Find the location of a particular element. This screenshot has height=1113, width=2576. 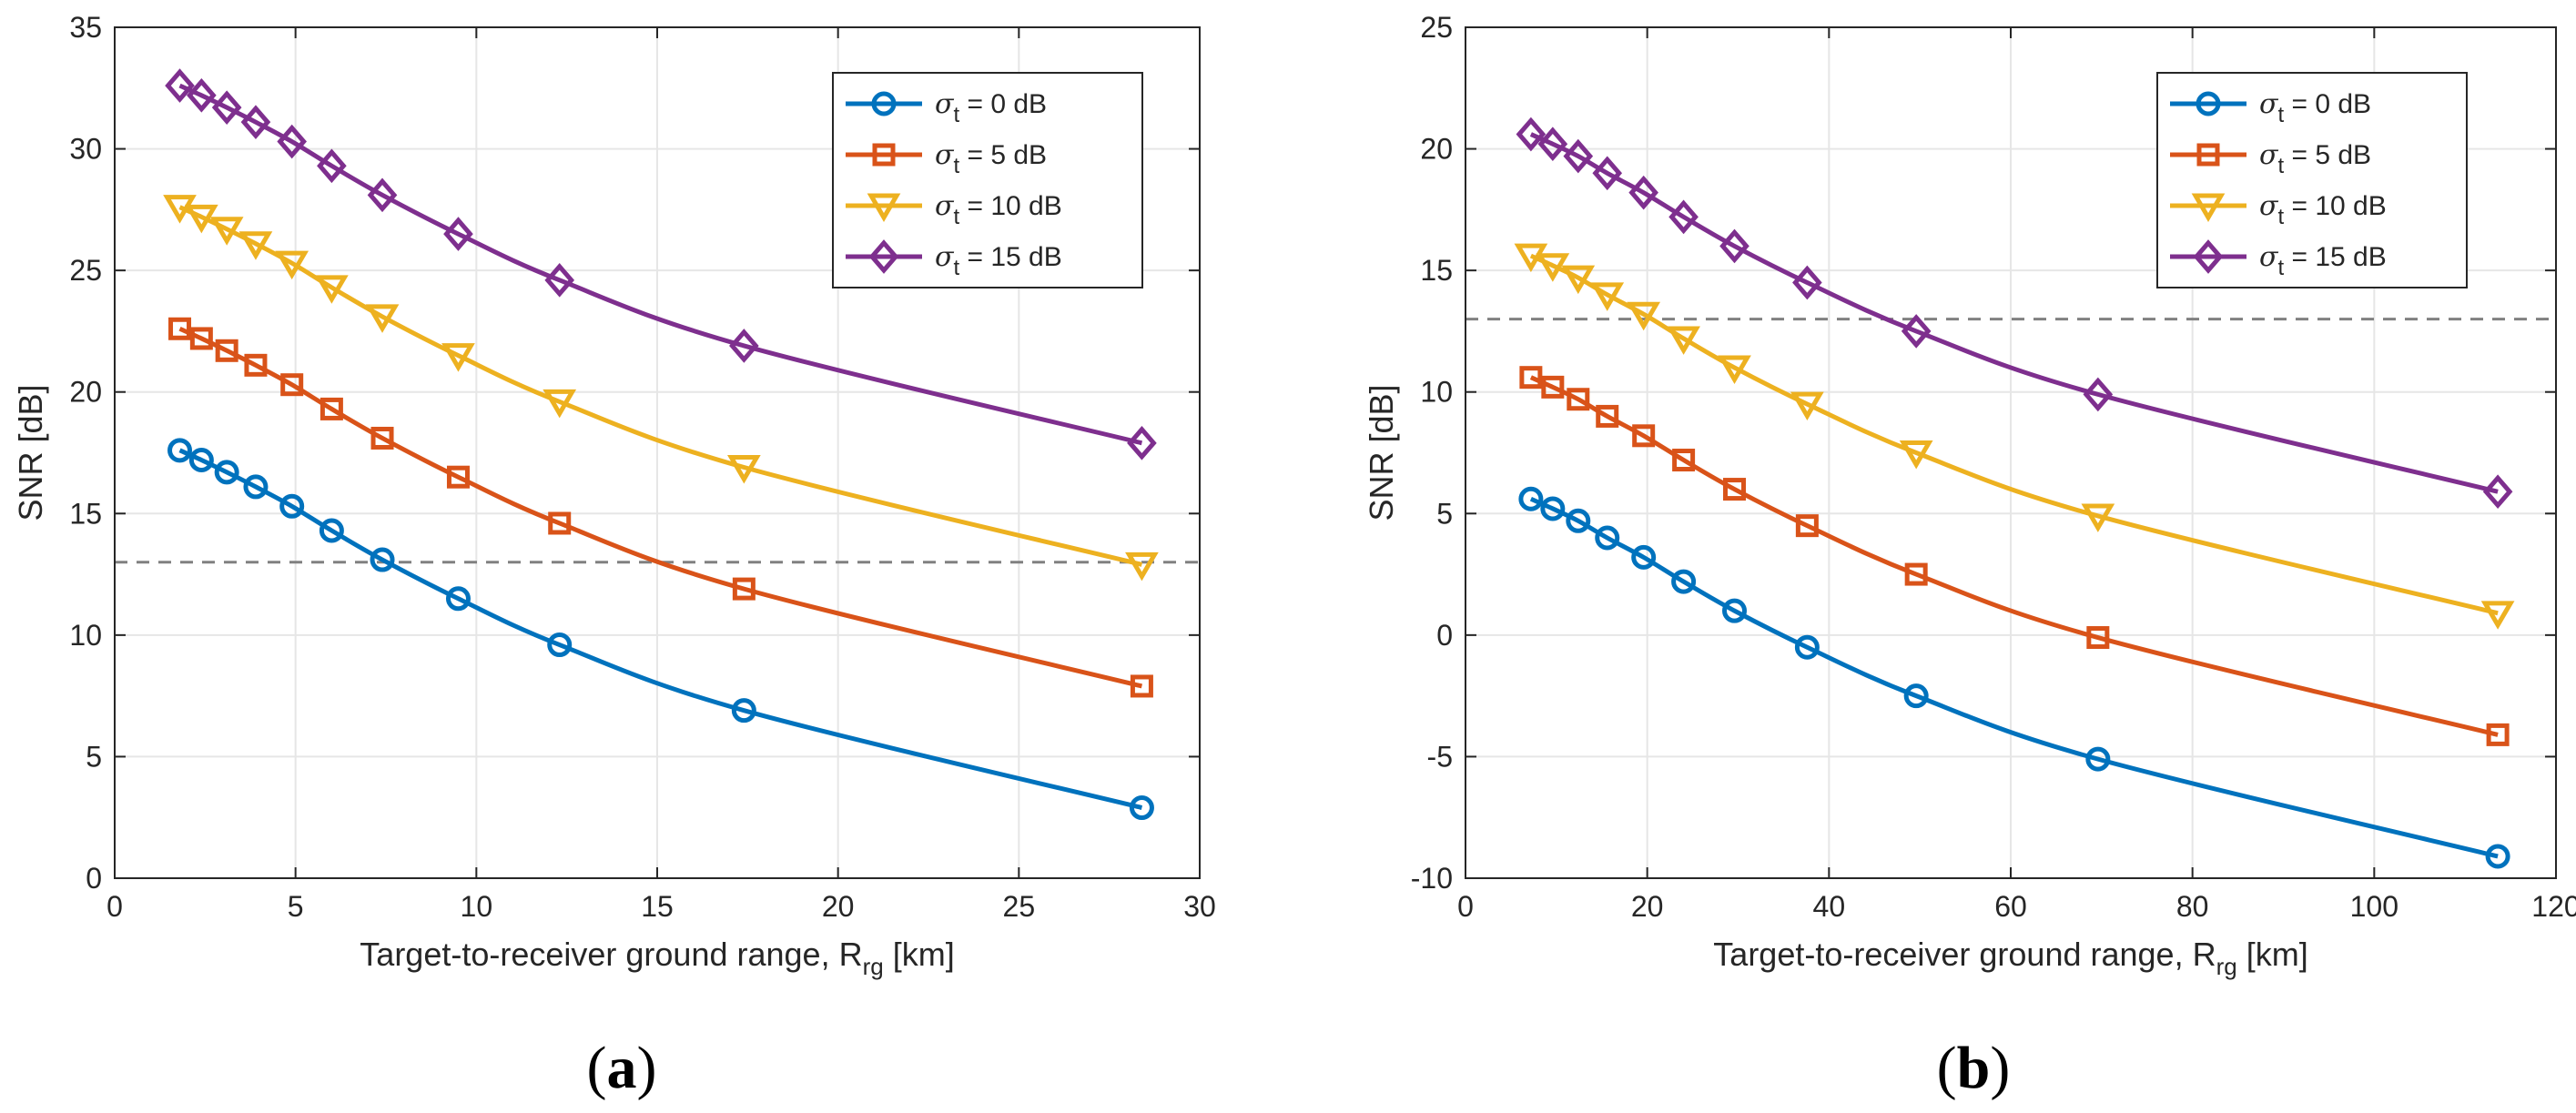

y-axis-label: SNR [dB] is located at coordinates (30, 452).